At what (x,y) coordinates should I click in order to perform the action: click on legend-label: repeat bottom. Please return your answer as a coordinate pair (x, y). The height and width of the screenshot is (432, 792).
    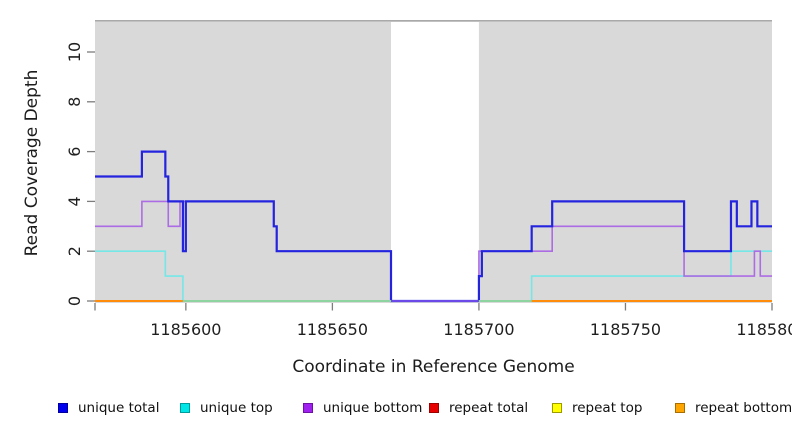
    Looking at the image, I should click on (743, 408).